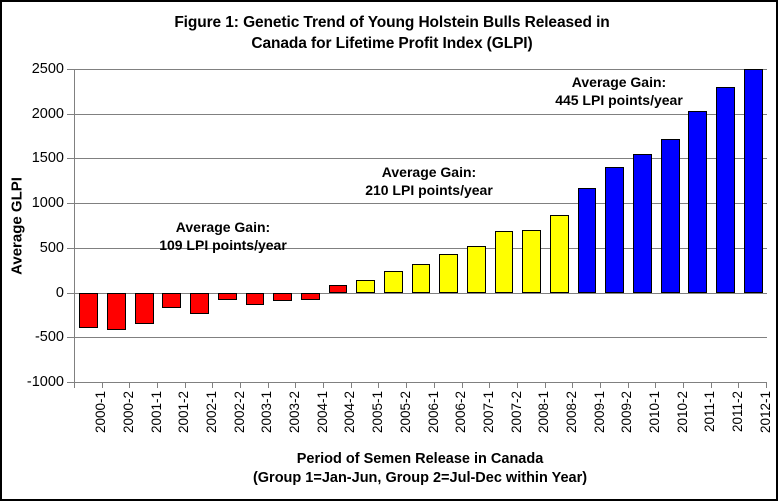 This screenshot has height=501, width=778. Describe the element at coordinates (619, 100) in the screenshot. I see `annotation-blue-line-2: 445 LPI points/year` at that location.